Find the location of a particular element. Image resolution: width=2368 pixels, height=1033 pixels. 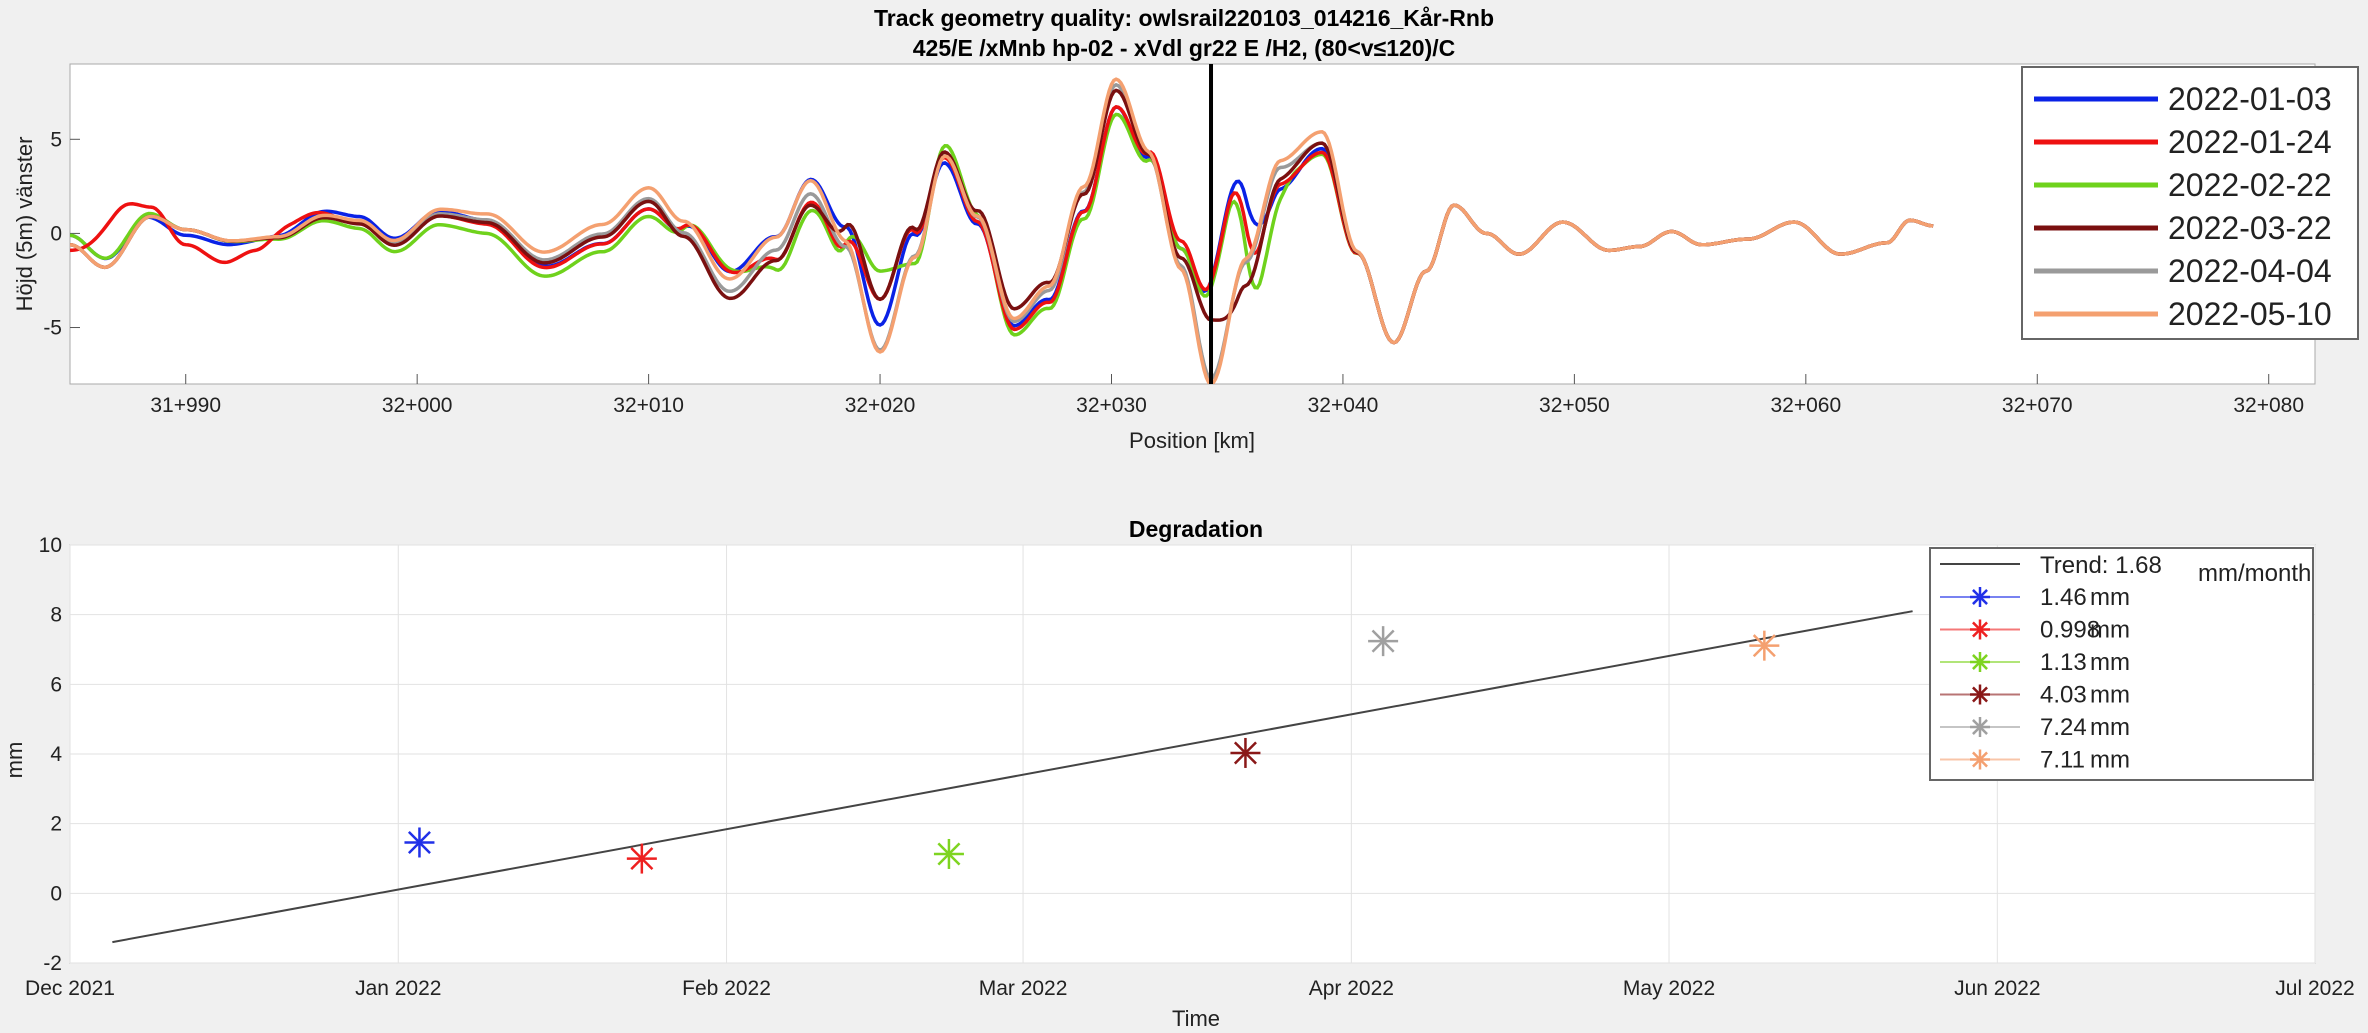

top-x-tick-label: 32+040 is located at coordinates (1343, 405).